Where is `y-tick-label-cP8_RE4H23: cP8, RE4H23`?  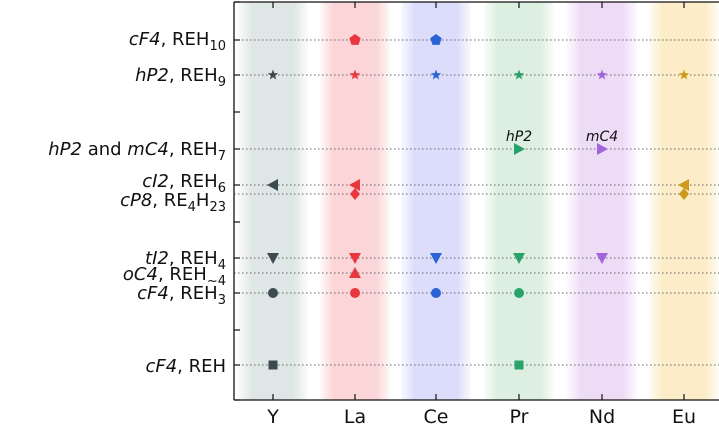
y-tick-label-cP8_RE4H23: cP8, RE4H23 is located at coordinates (173, 202).